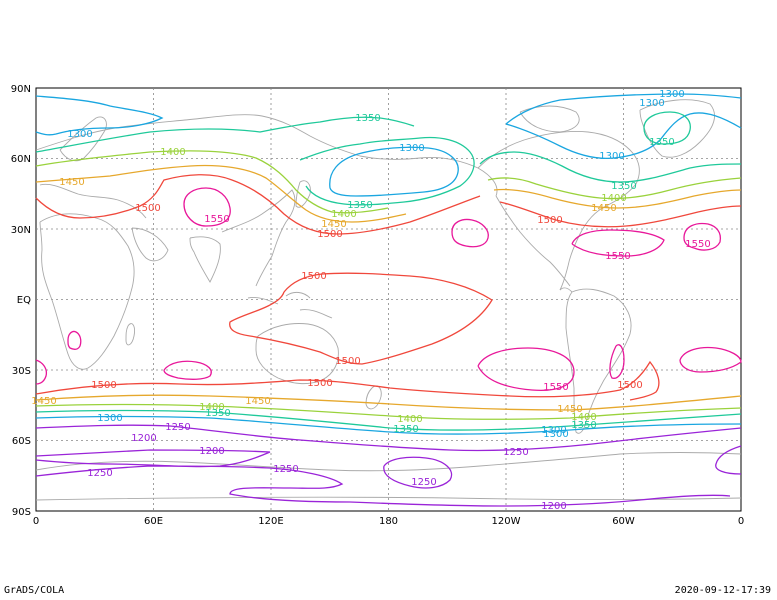  What do you see at coordinates (187, 370) in the screenshot?
I see `contour-1550-s-indian` at bounding box center [187, 370].